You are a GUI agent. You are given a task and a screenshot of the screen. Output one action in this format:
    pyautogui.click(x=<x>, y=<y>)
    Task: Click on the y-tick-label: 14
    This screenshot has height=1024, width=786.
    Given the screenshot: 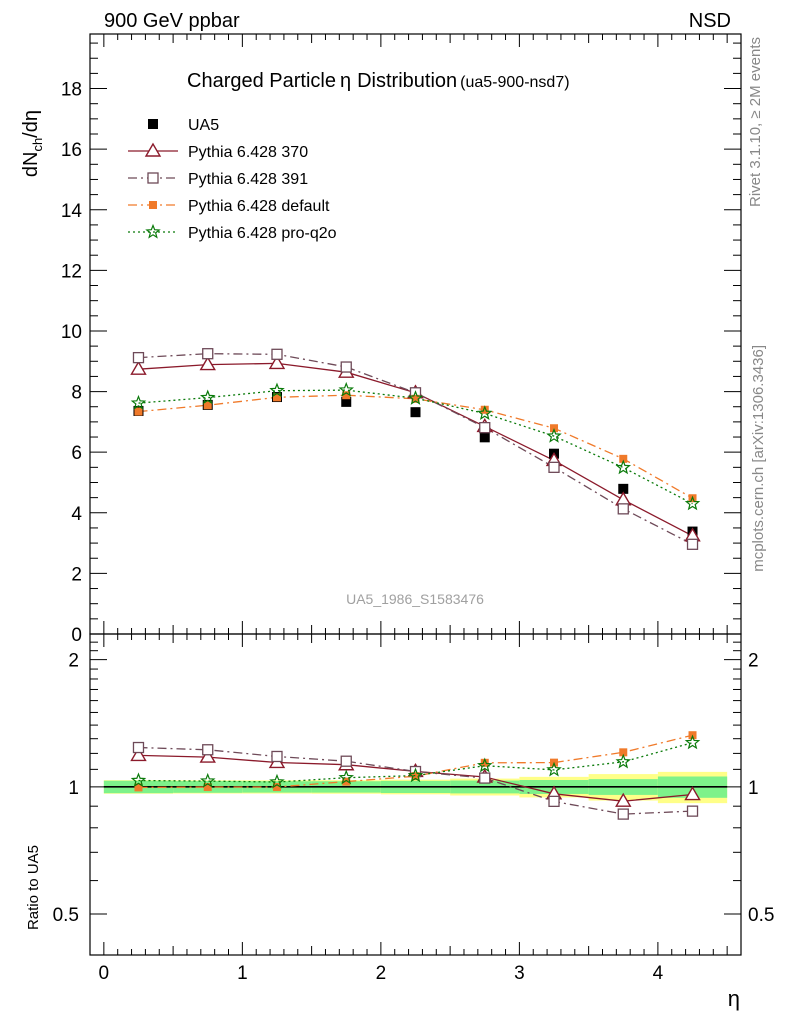 What is the action you would take?
    pyautogui.click(x=72, y=211)
    